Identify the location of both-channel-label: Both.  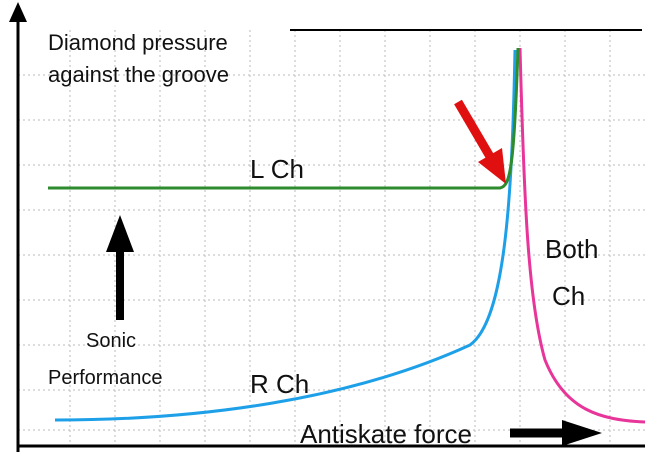
(572, 249).